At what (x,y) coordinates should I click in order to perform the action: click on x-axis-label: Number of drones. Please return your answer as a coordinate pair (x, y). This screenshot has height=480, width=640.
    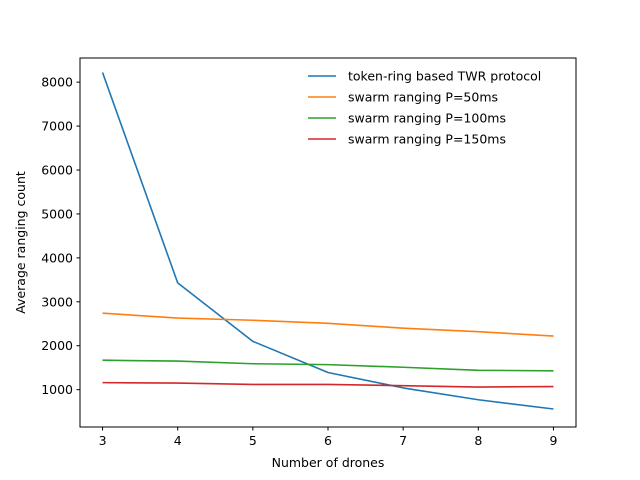
    Looking at the image, I should click on (328, 462).